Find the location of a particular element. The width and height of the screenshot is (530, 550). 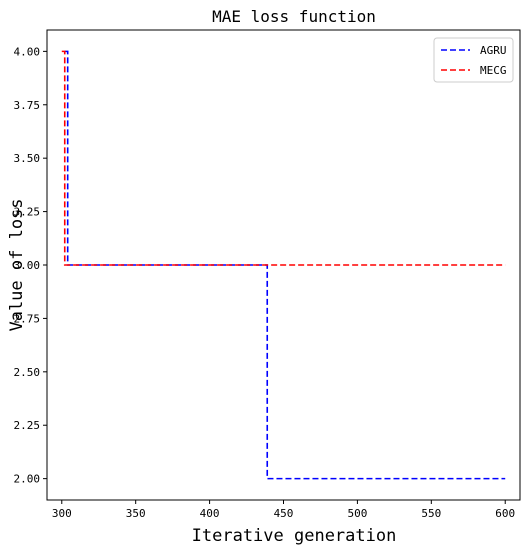

x-tick-label: 300 is located at coordinates (62, 513).